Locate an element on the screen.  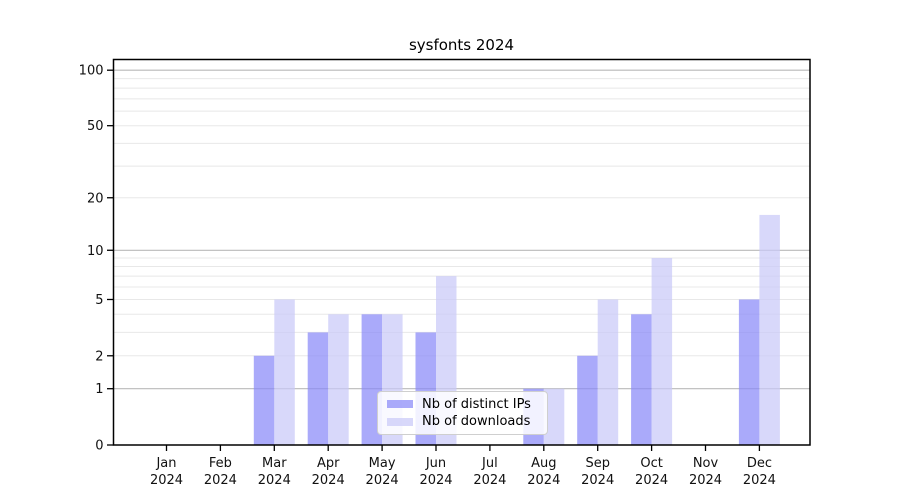
y-tick-label-0: 0 is located at coordinates (99, 446).